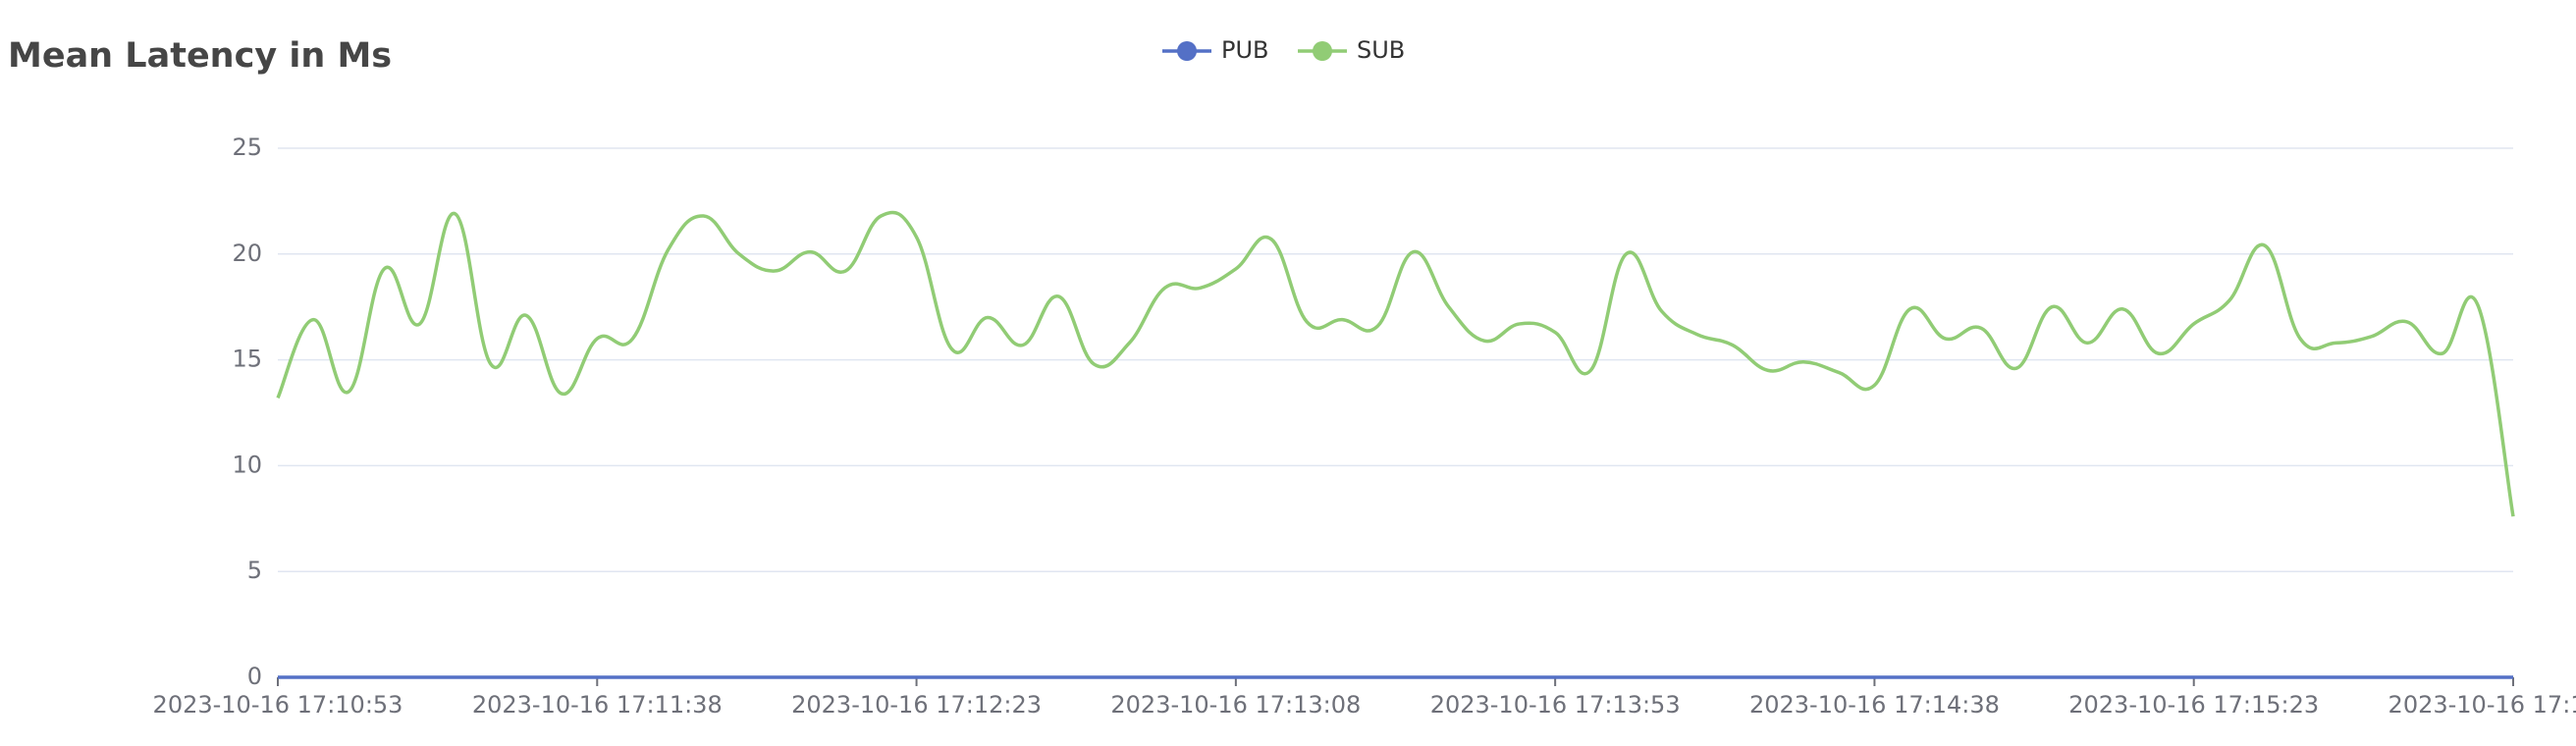  What do you see at coordinates (1874, 705) in the screenshot?
I see `x-tick-label: 2023-10-16 17:14:38` at bounding box center [1874, 705].